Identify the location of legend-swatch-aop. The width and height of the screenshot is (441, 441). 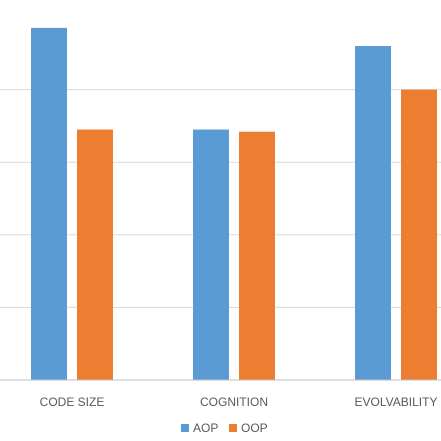
(185, 428).